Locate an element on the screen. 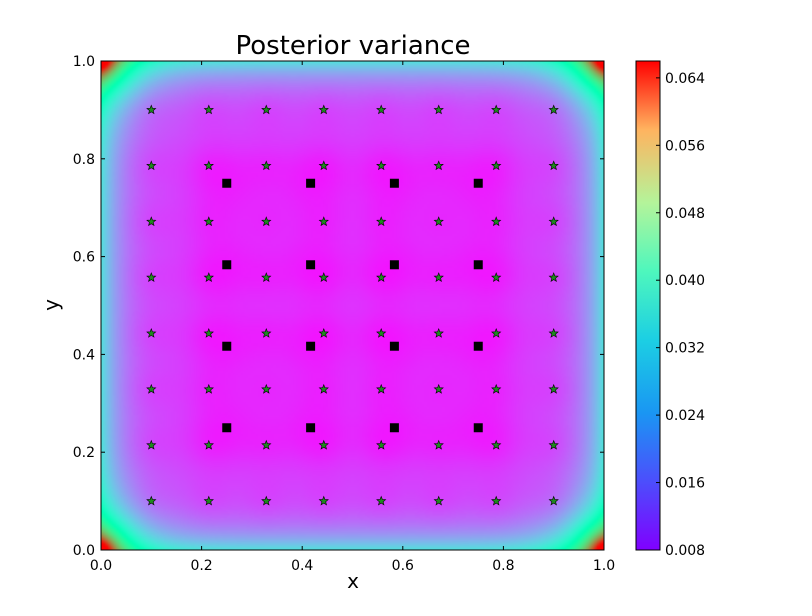 This screenshot has height=616, width=812. colorbar-tick-label: 0.048 is located at coordinates (685, 214).